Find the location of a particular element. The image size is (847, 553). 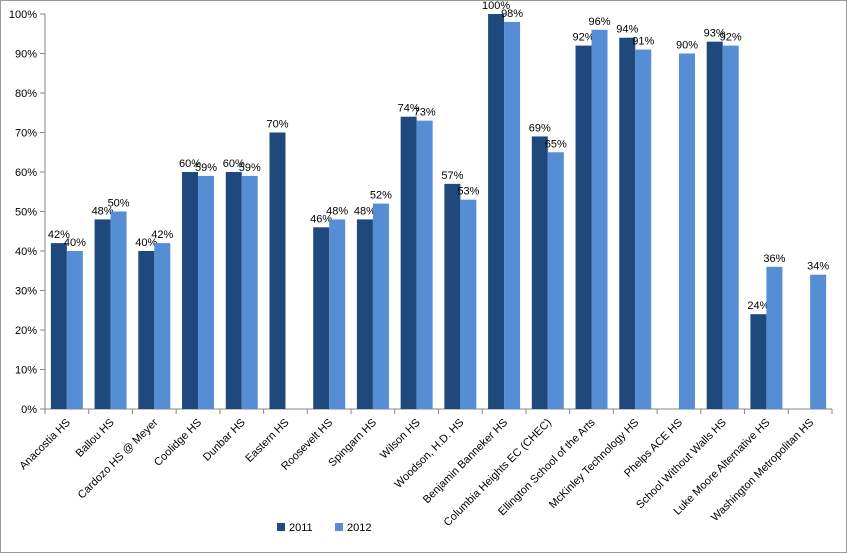

data-label-2011: 40% is located at coordinates (146, 243).